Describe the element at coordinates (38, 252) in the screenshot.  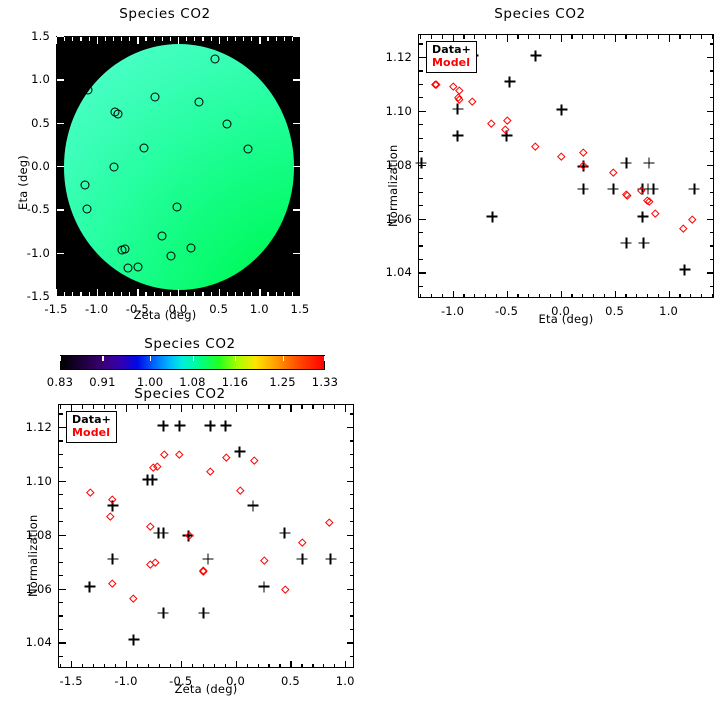
I see `ytick-label: -1.0` at that location.